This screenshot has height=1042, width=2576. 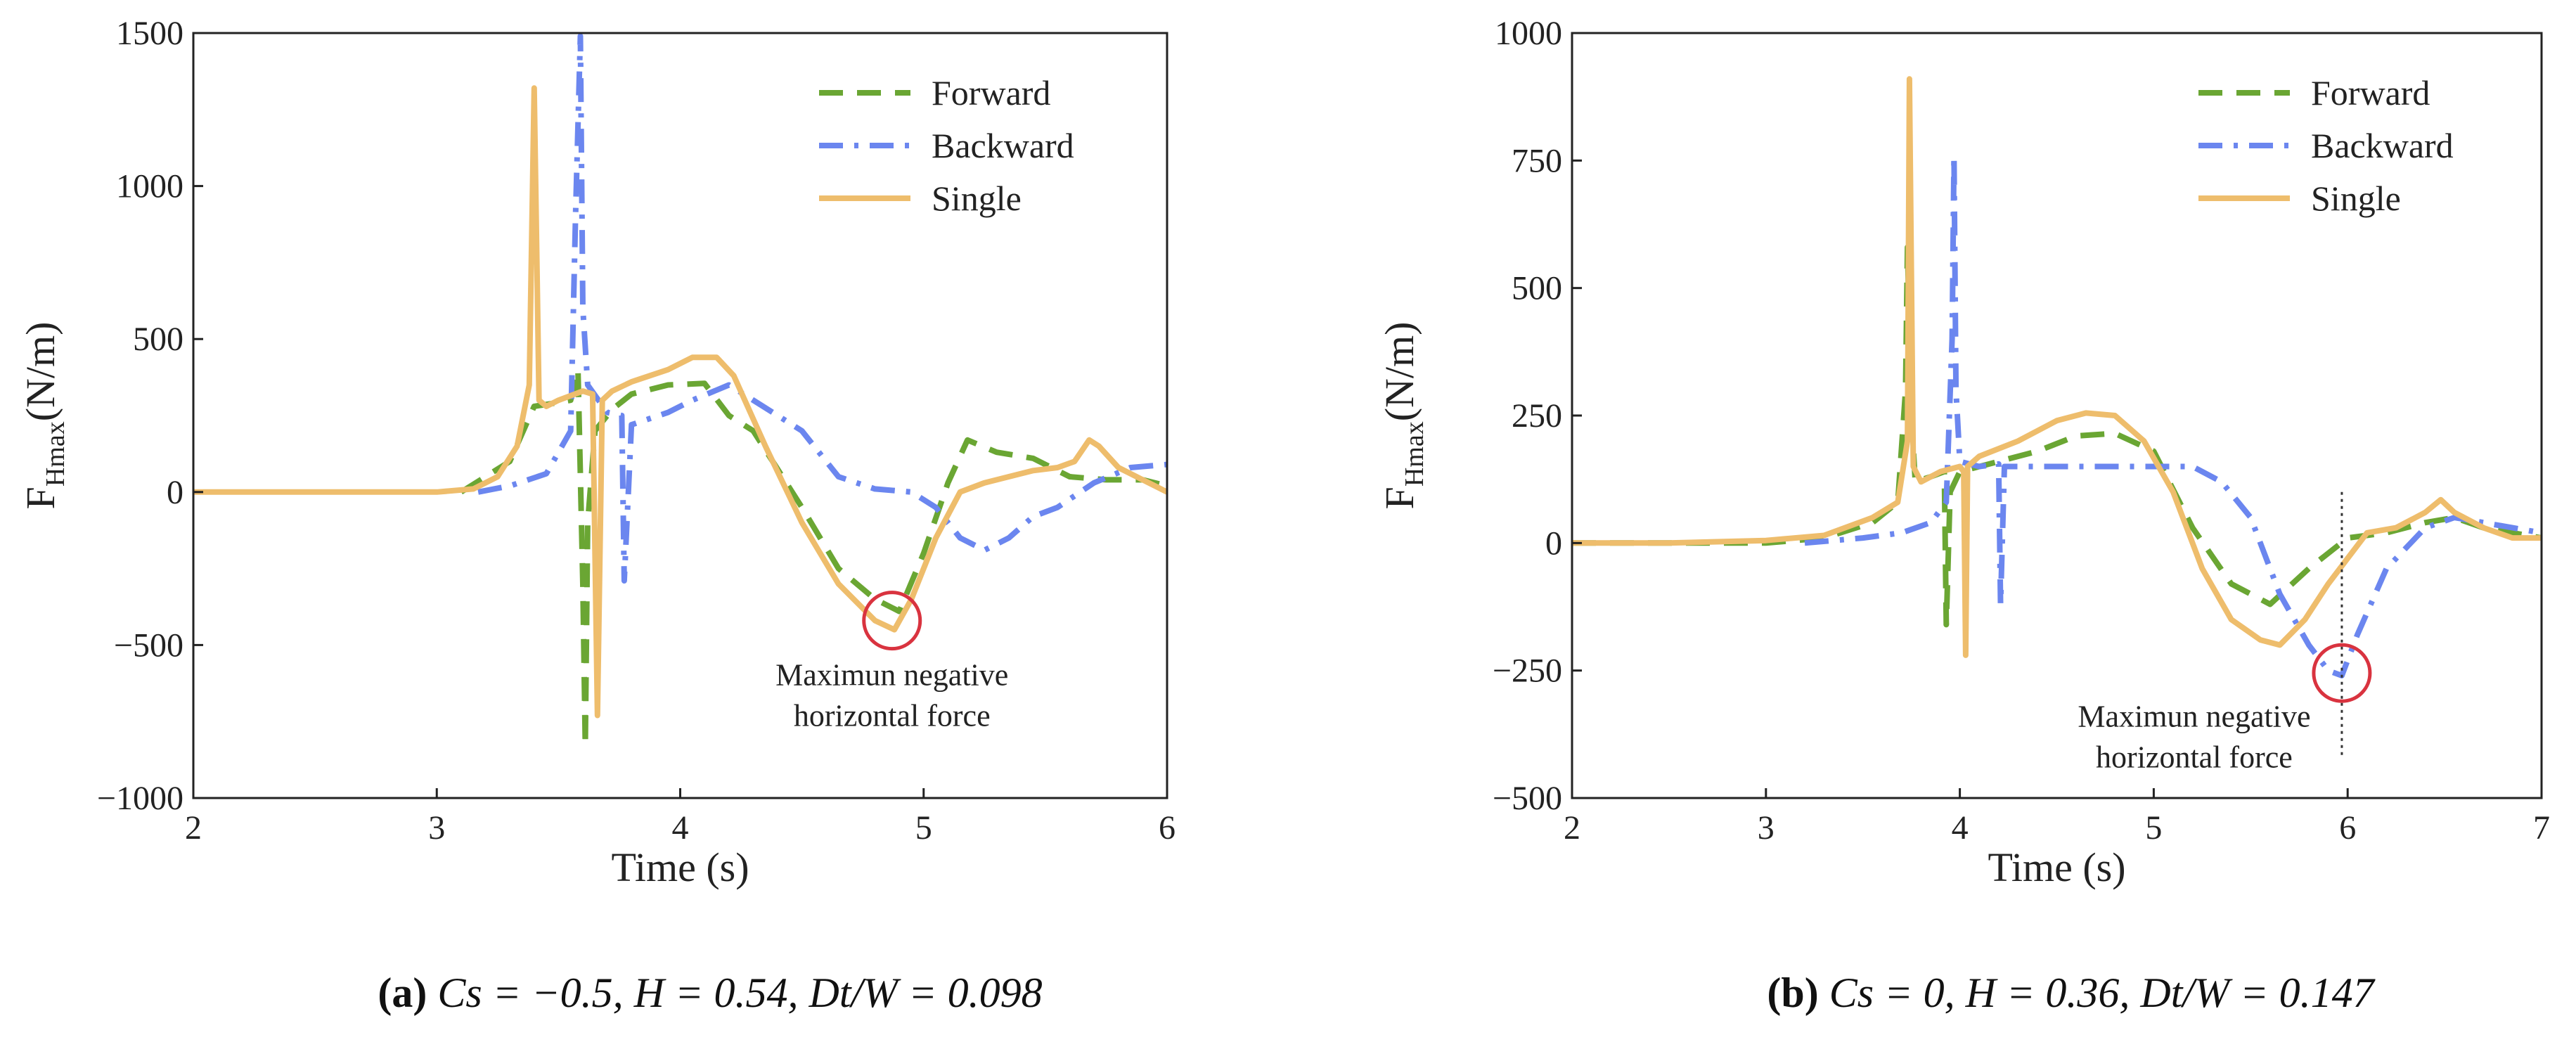 What do you see at coordinates (739, 993) in the screenshot?
I see `panel-caption-params: Cs = −0.5, H = 0.54, Dt/W = 0.098` at bounding box center [739, 993].